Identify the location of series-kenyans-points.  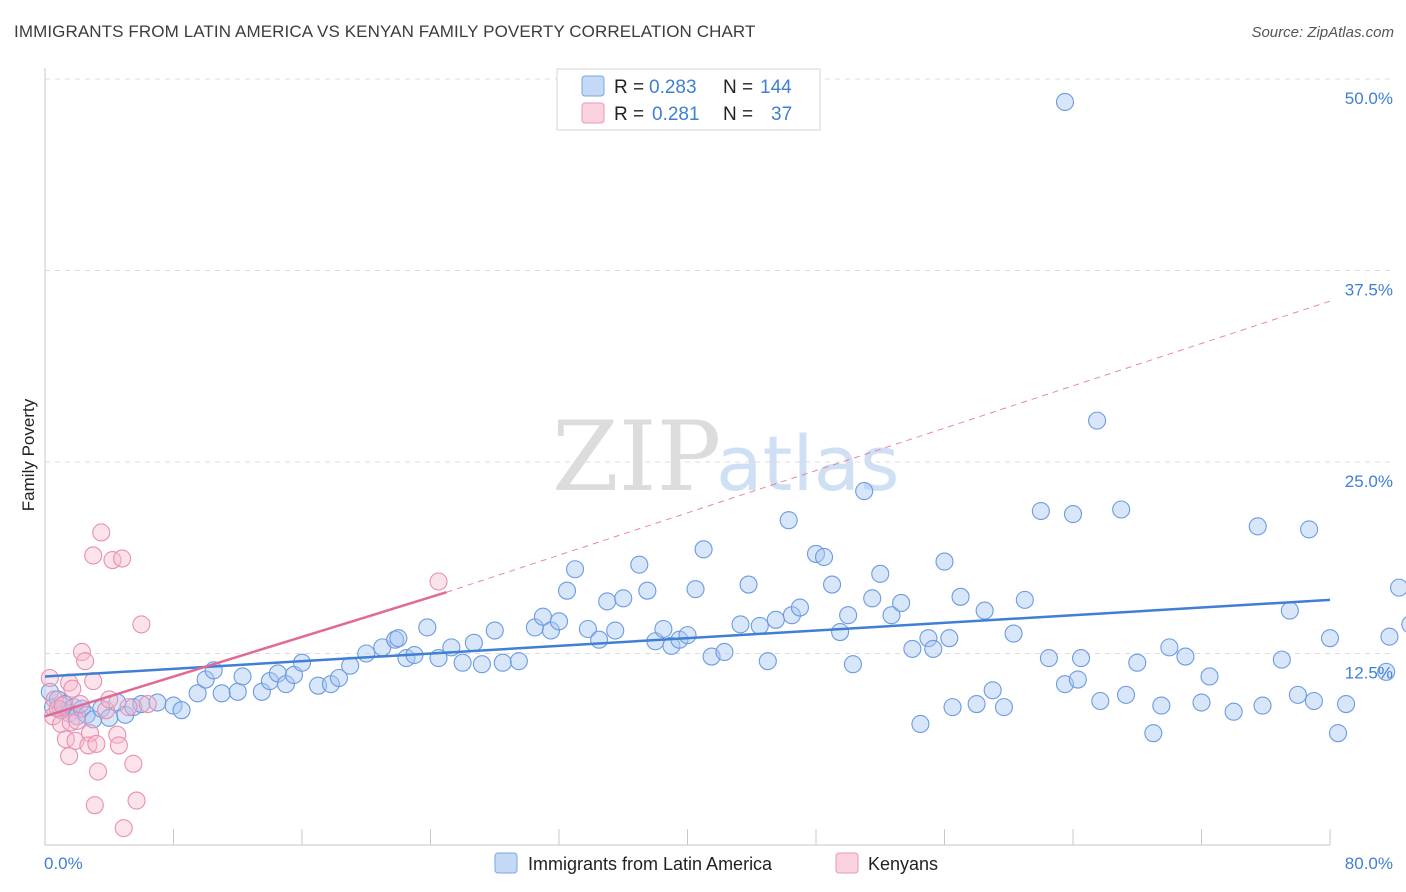
(244, 680).